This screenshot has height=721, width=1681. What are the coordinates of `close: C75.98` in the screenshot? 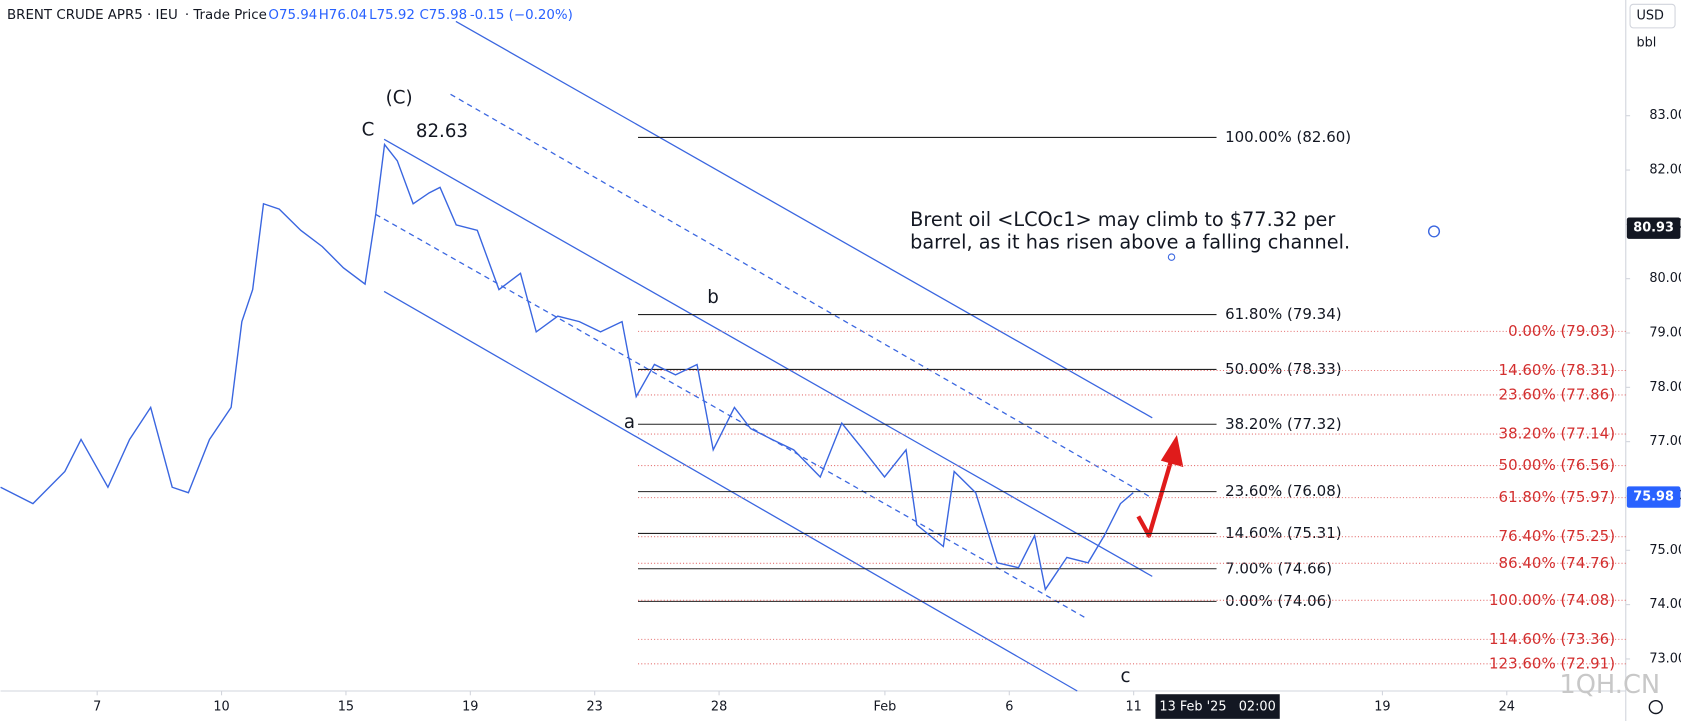 It's located at (443, 15).